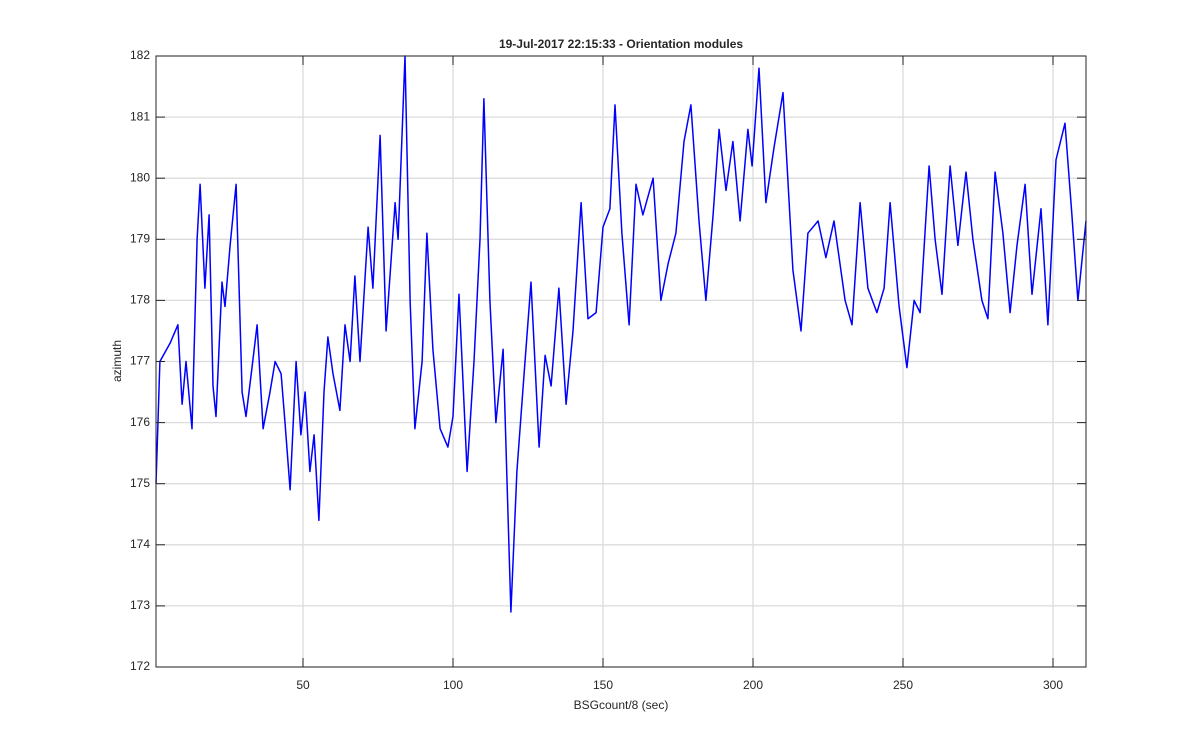  Describe the element at coordinates (140, 238) in the screenshot. I see `y-tick-label: 179` at that location.